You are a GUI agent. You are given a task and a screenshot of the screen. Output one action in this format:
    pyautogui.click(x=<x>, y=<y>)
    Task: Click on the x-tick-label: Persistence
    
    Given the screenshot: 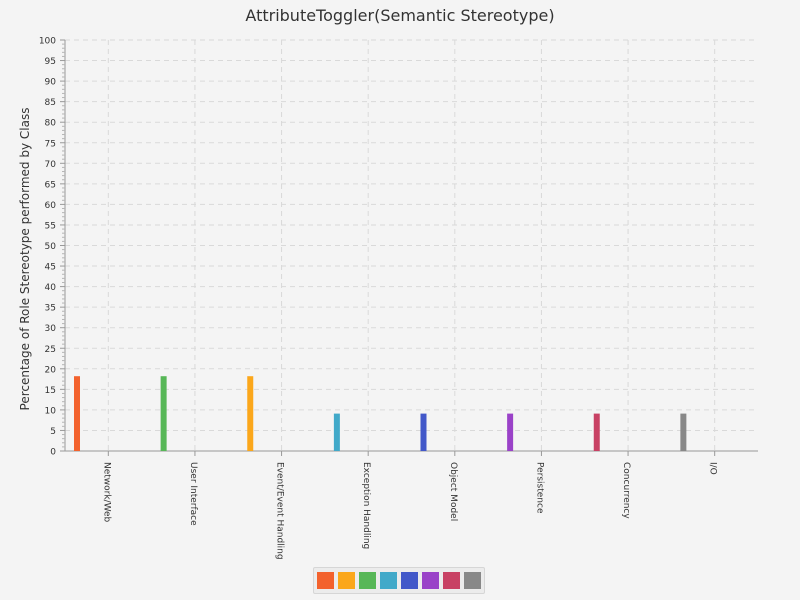 What is the action you would take?
    pyautogui.click(x=539, y=488)
    